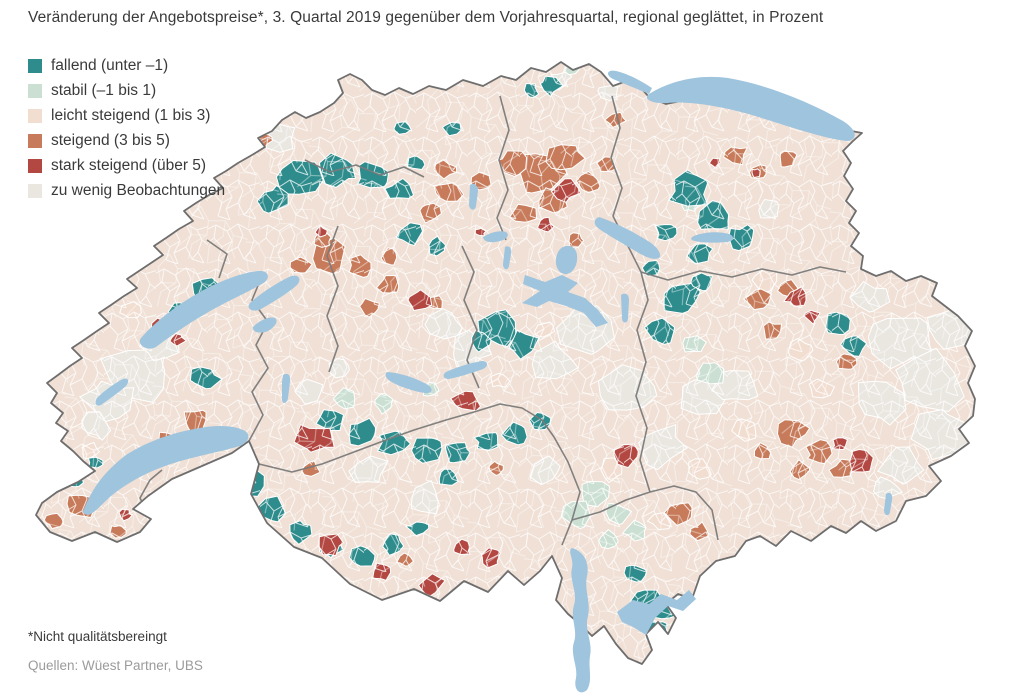 Image resolution: width=1010 pixels, height=696 pixels. Describe the element at coordinates (129, 165) in the screenshot. I see `legend-label: stark steigend (über 5)` at that location.